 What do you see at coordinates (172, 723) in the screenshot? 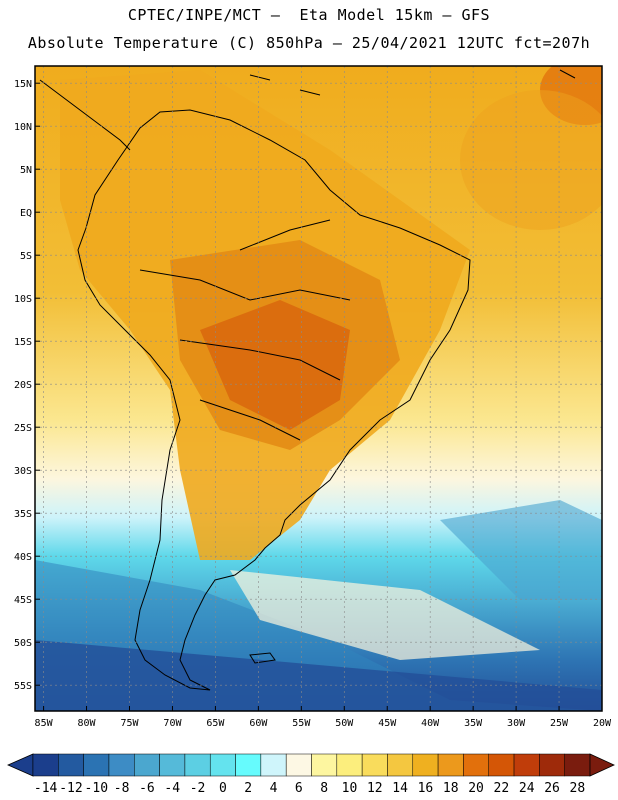
I see `lon-tick-label: 70W` at bounding box center [172, 723].